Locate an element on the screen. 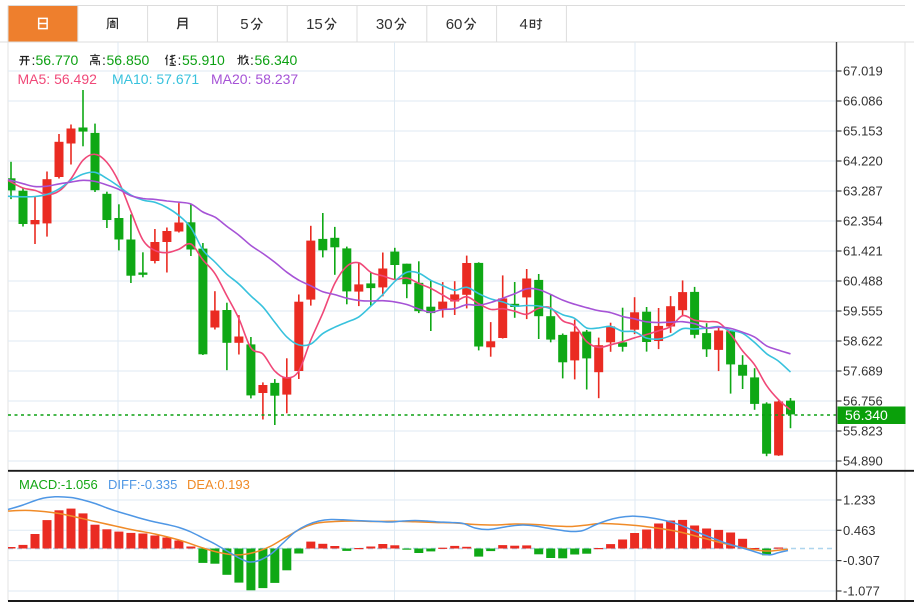  svg-text: DEA:0.193 is located at coordinates (218, 484).